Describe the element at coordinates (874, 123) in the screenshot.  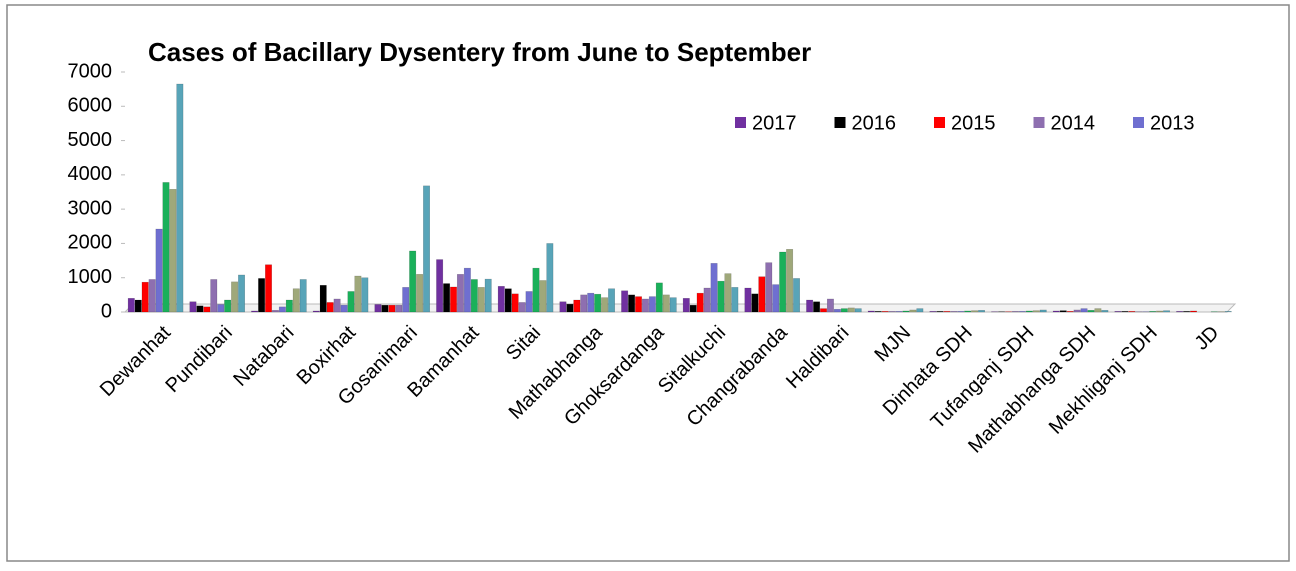
I see `legend-label: 2016` at that location.